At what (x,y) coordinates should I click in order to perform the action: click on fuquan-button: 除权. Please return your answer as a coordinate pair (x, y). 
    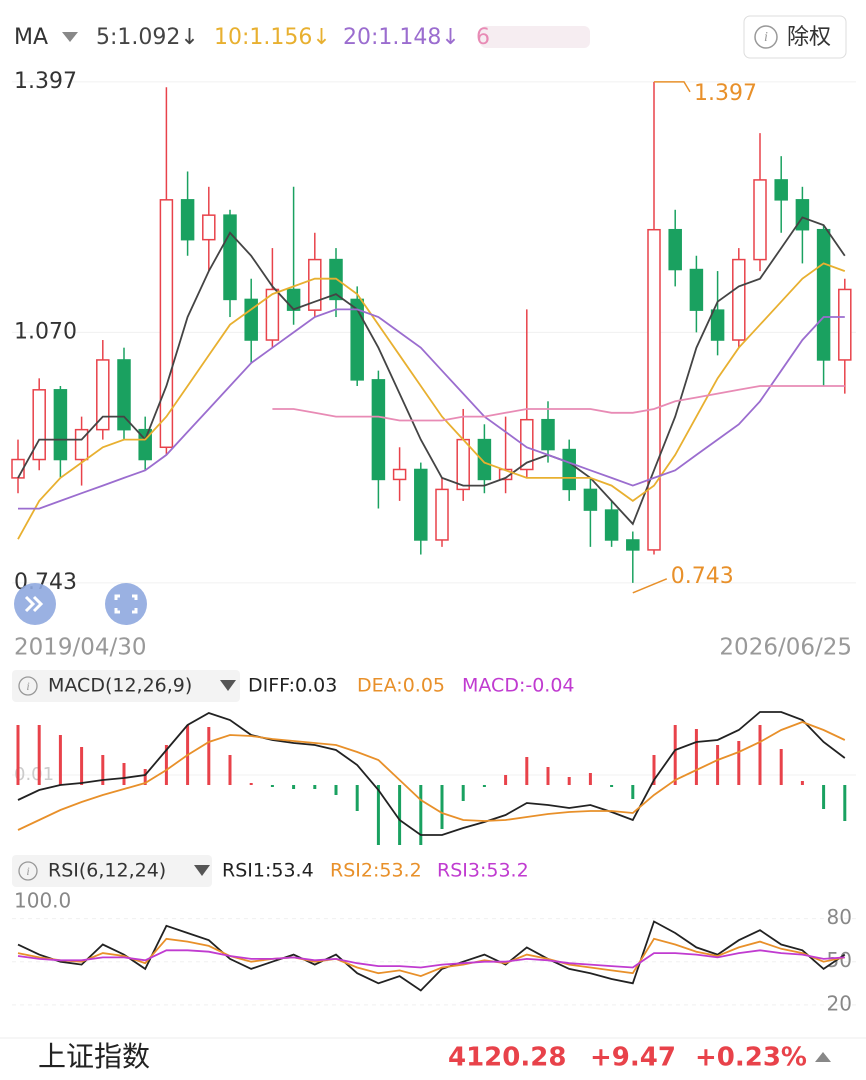
    Looking at the image, I should click on (809, 37).